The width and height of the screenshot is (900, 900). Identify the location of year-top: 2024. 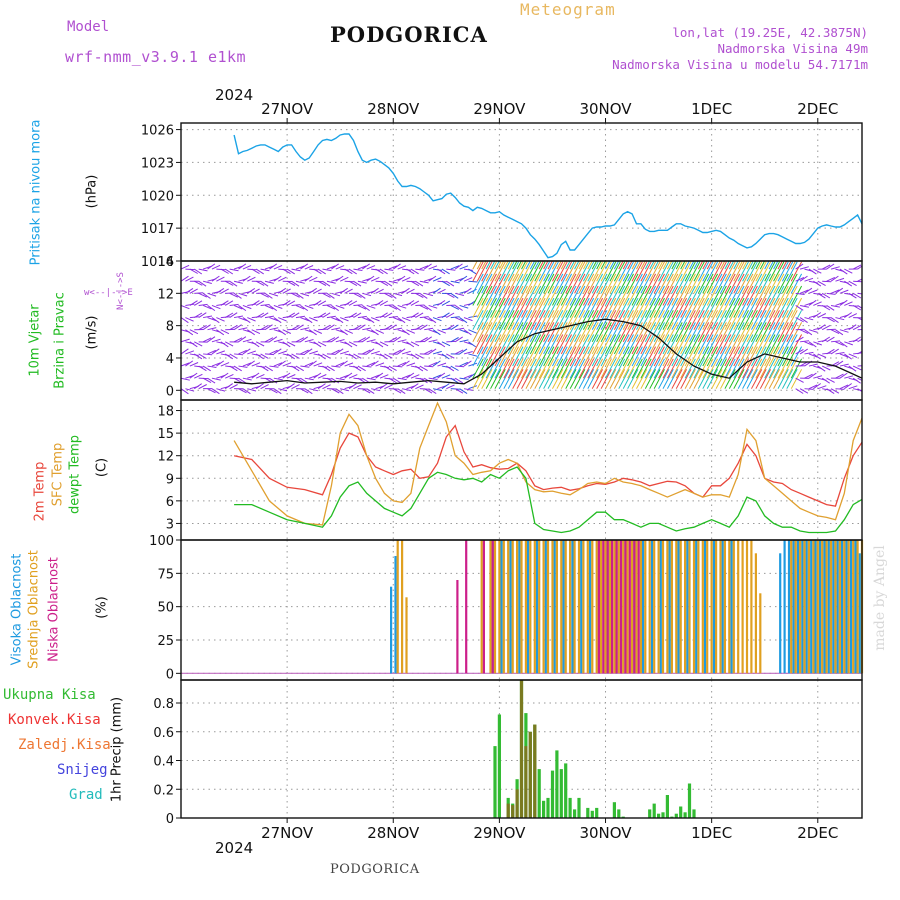
(234, 95).